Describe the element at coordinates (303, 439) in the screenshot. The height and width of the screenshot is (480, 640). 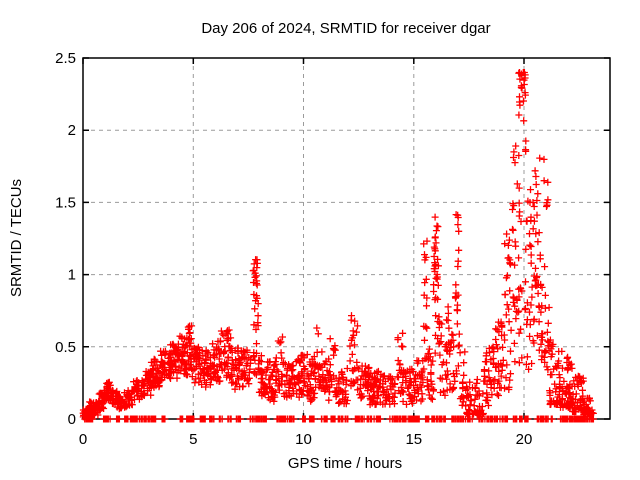
I see `x-tick-label: 10` at that location.